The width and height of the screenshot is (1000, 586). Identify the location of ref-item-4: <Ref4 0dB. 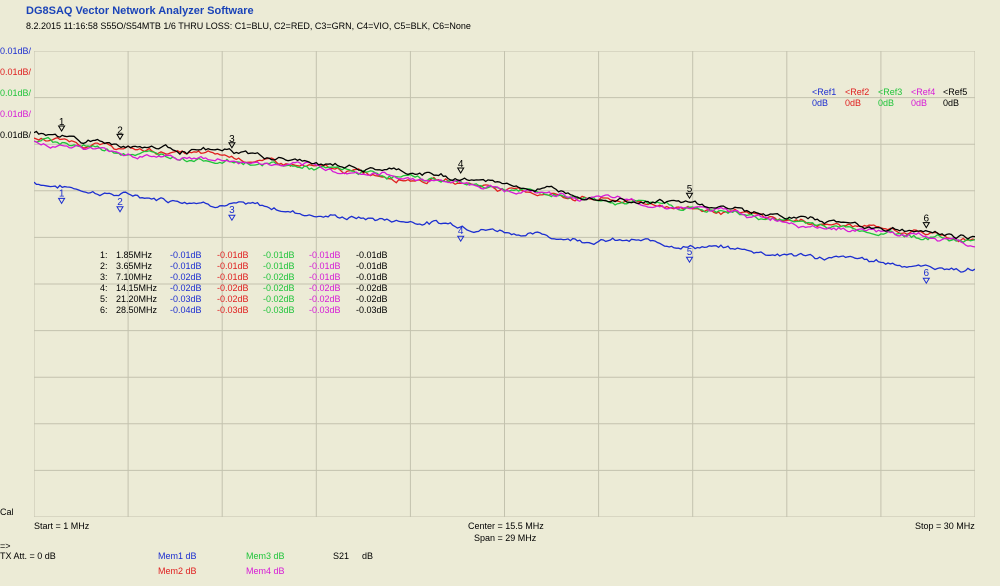
(923, 98).